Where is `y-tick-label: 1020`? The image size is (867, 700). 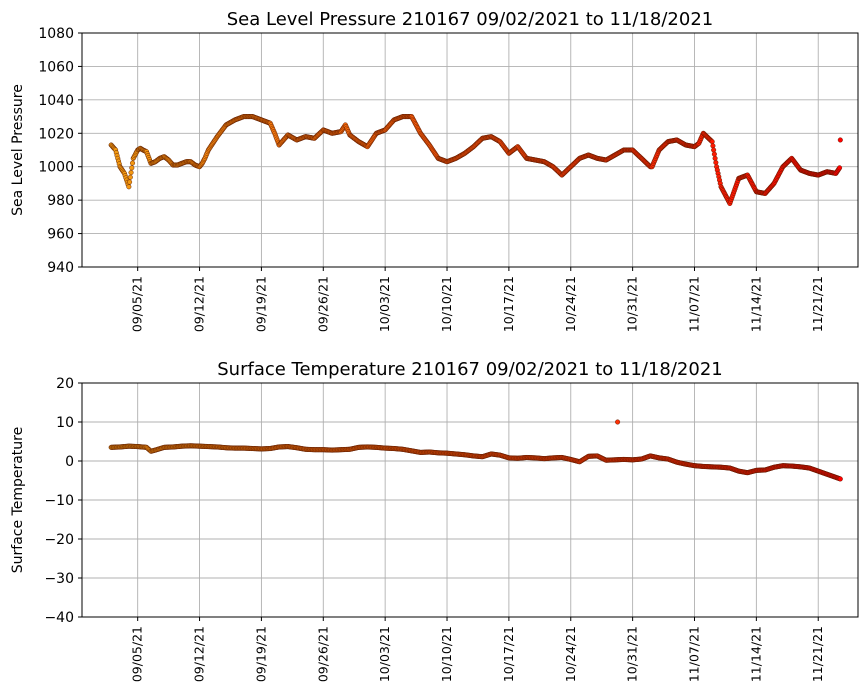
y-tick-label: 1020 is located at coordinates (56, 134).